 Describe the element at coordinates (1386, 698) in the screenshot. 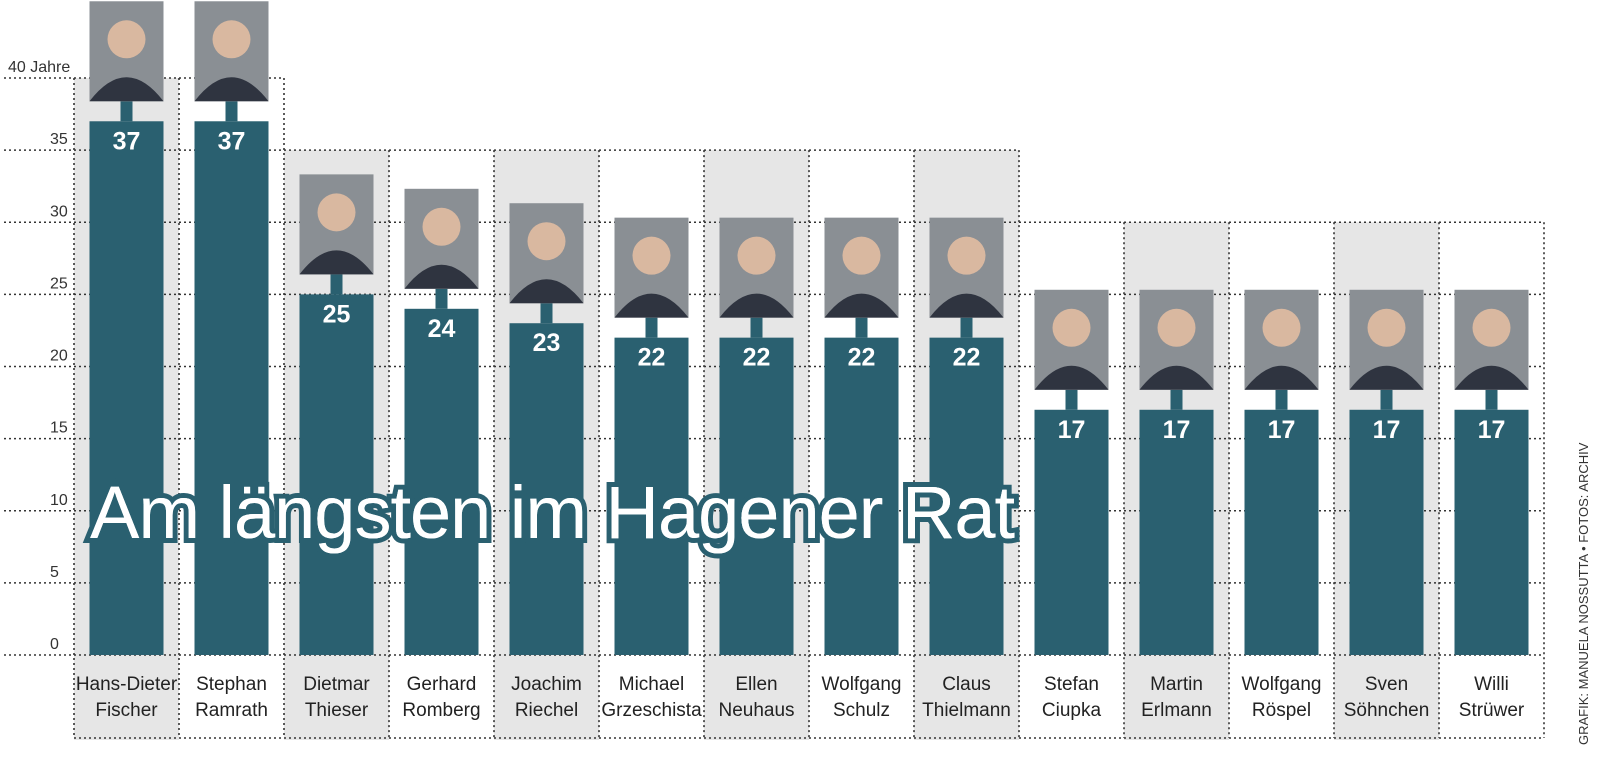

I see `category-label: Sven Söhnchen` at that location.